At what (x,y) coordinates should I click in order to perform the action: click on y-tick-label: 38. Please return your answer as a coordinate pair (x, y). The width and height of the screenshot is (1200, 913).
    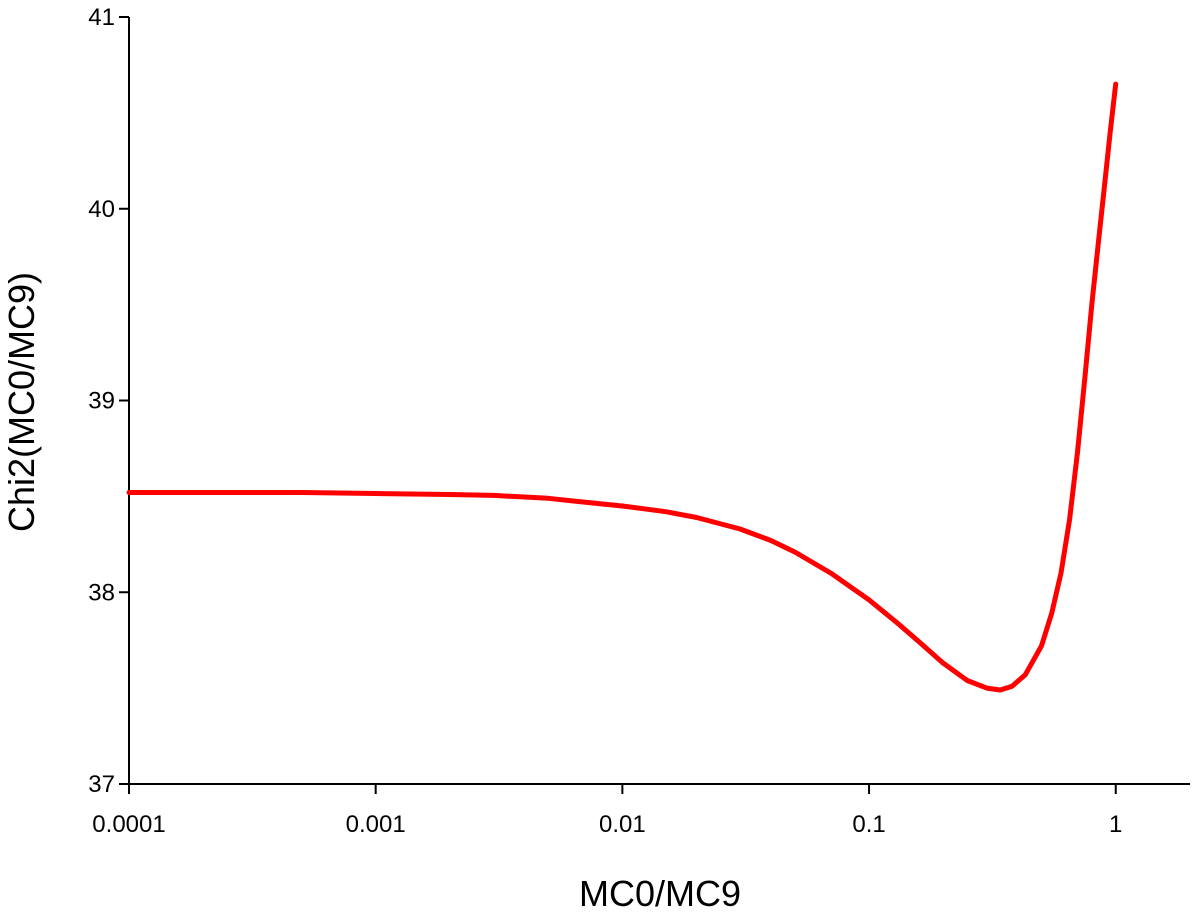
    Looking at the image, I should click on (101, 592).